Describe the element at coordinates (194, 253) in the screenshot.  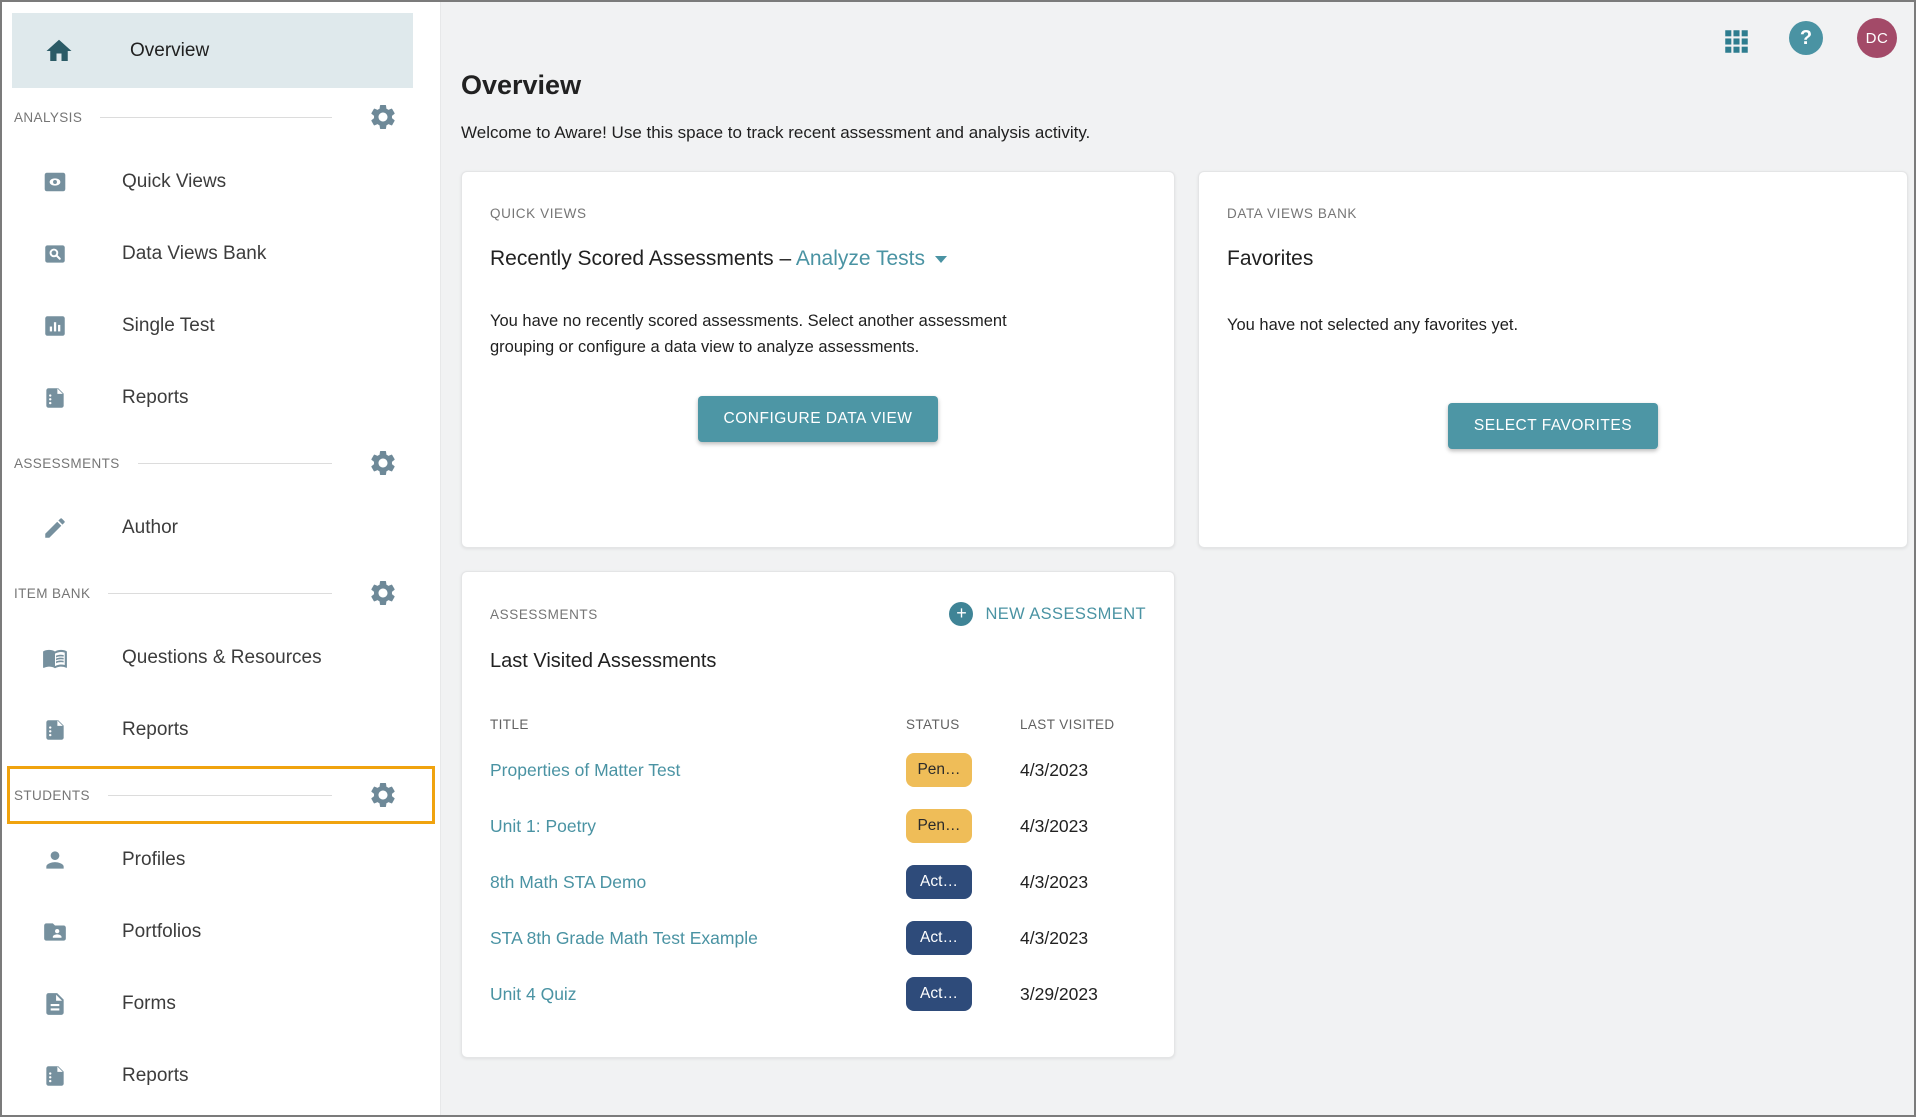
I see `sidebar-item-label: Data Views Bank` at that location.